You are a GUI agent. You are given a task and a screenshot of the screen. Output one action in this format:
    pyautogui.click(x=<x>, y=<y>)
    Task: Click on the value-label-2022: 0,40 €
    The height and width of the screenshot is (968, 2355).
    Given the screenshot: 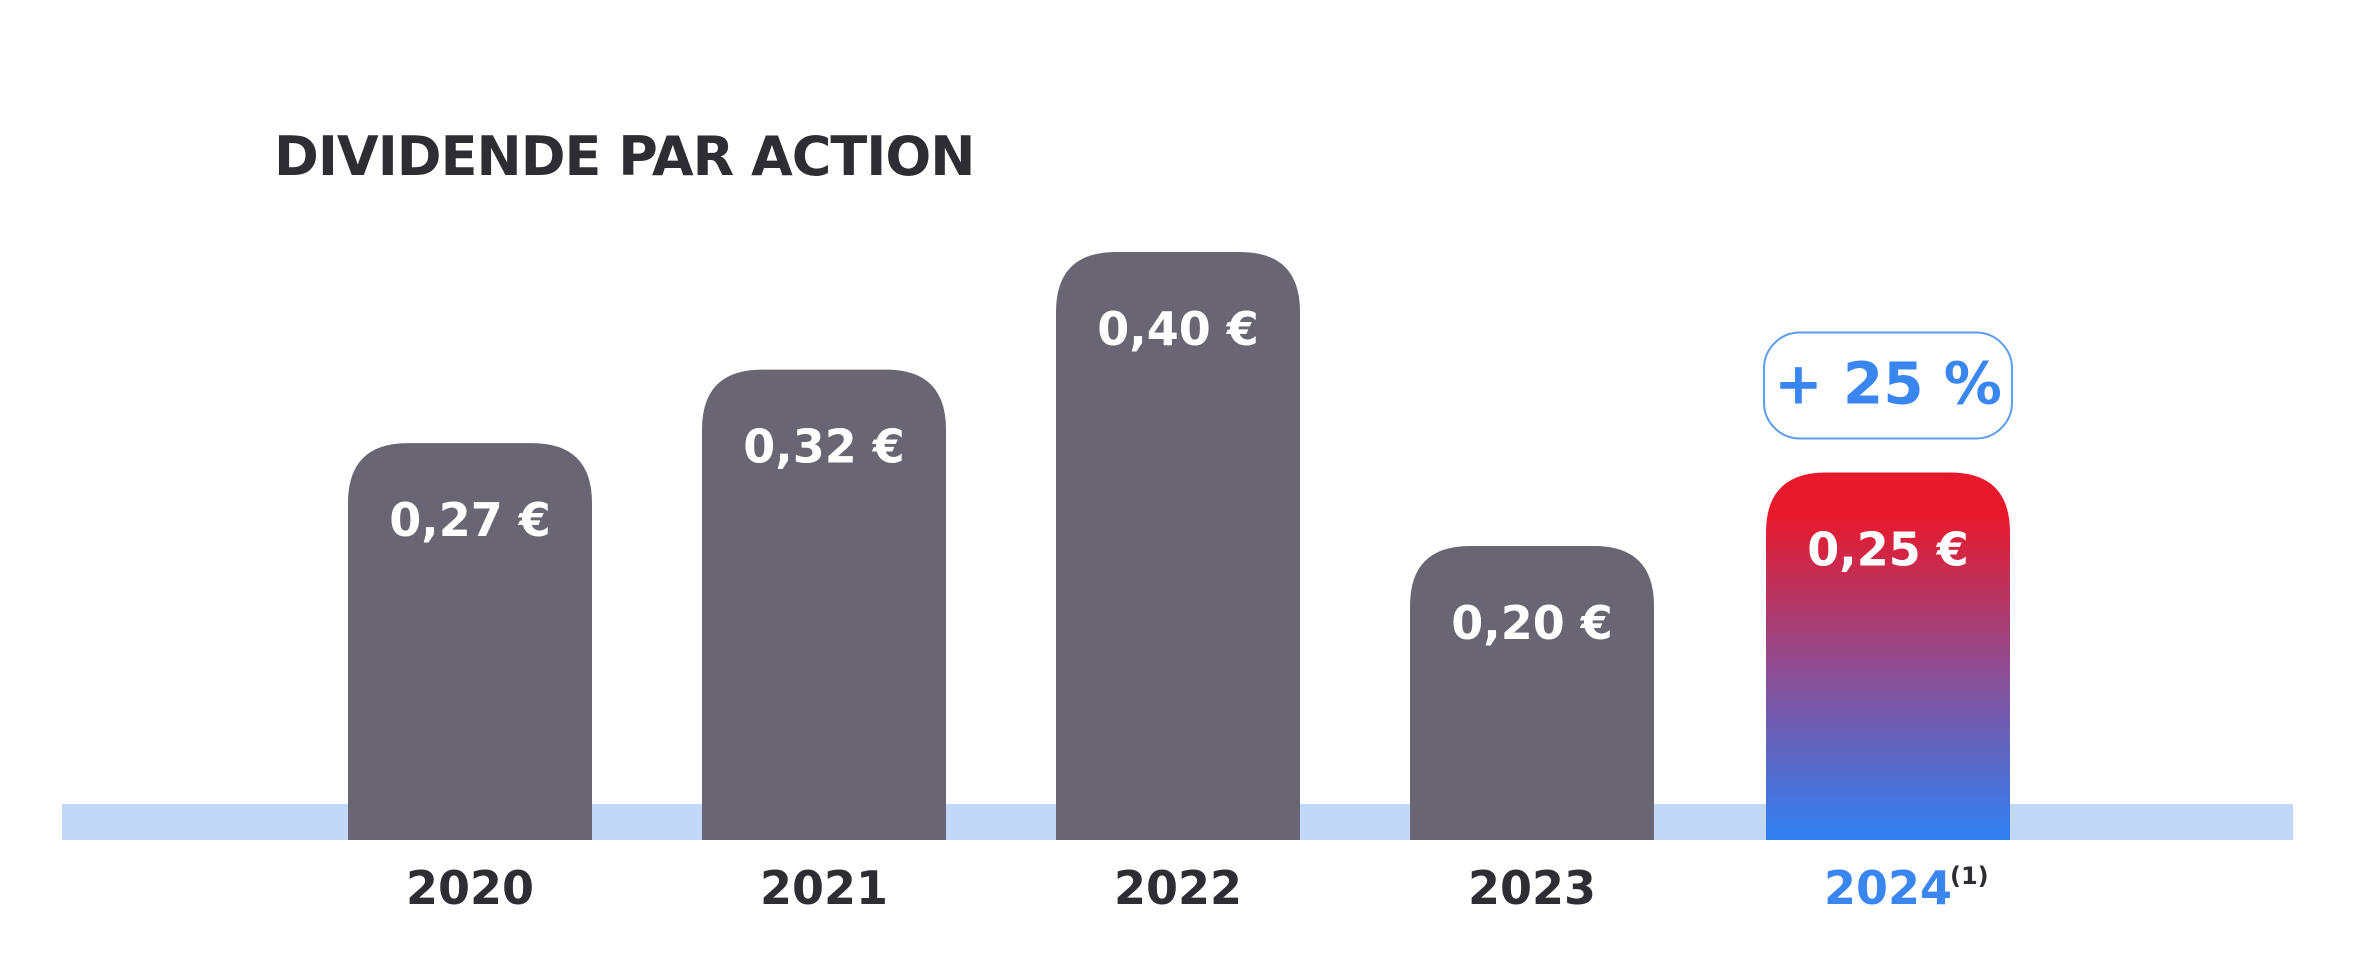 What is the action you would take?
    pyautogui.click(x=1178, y=329)
    